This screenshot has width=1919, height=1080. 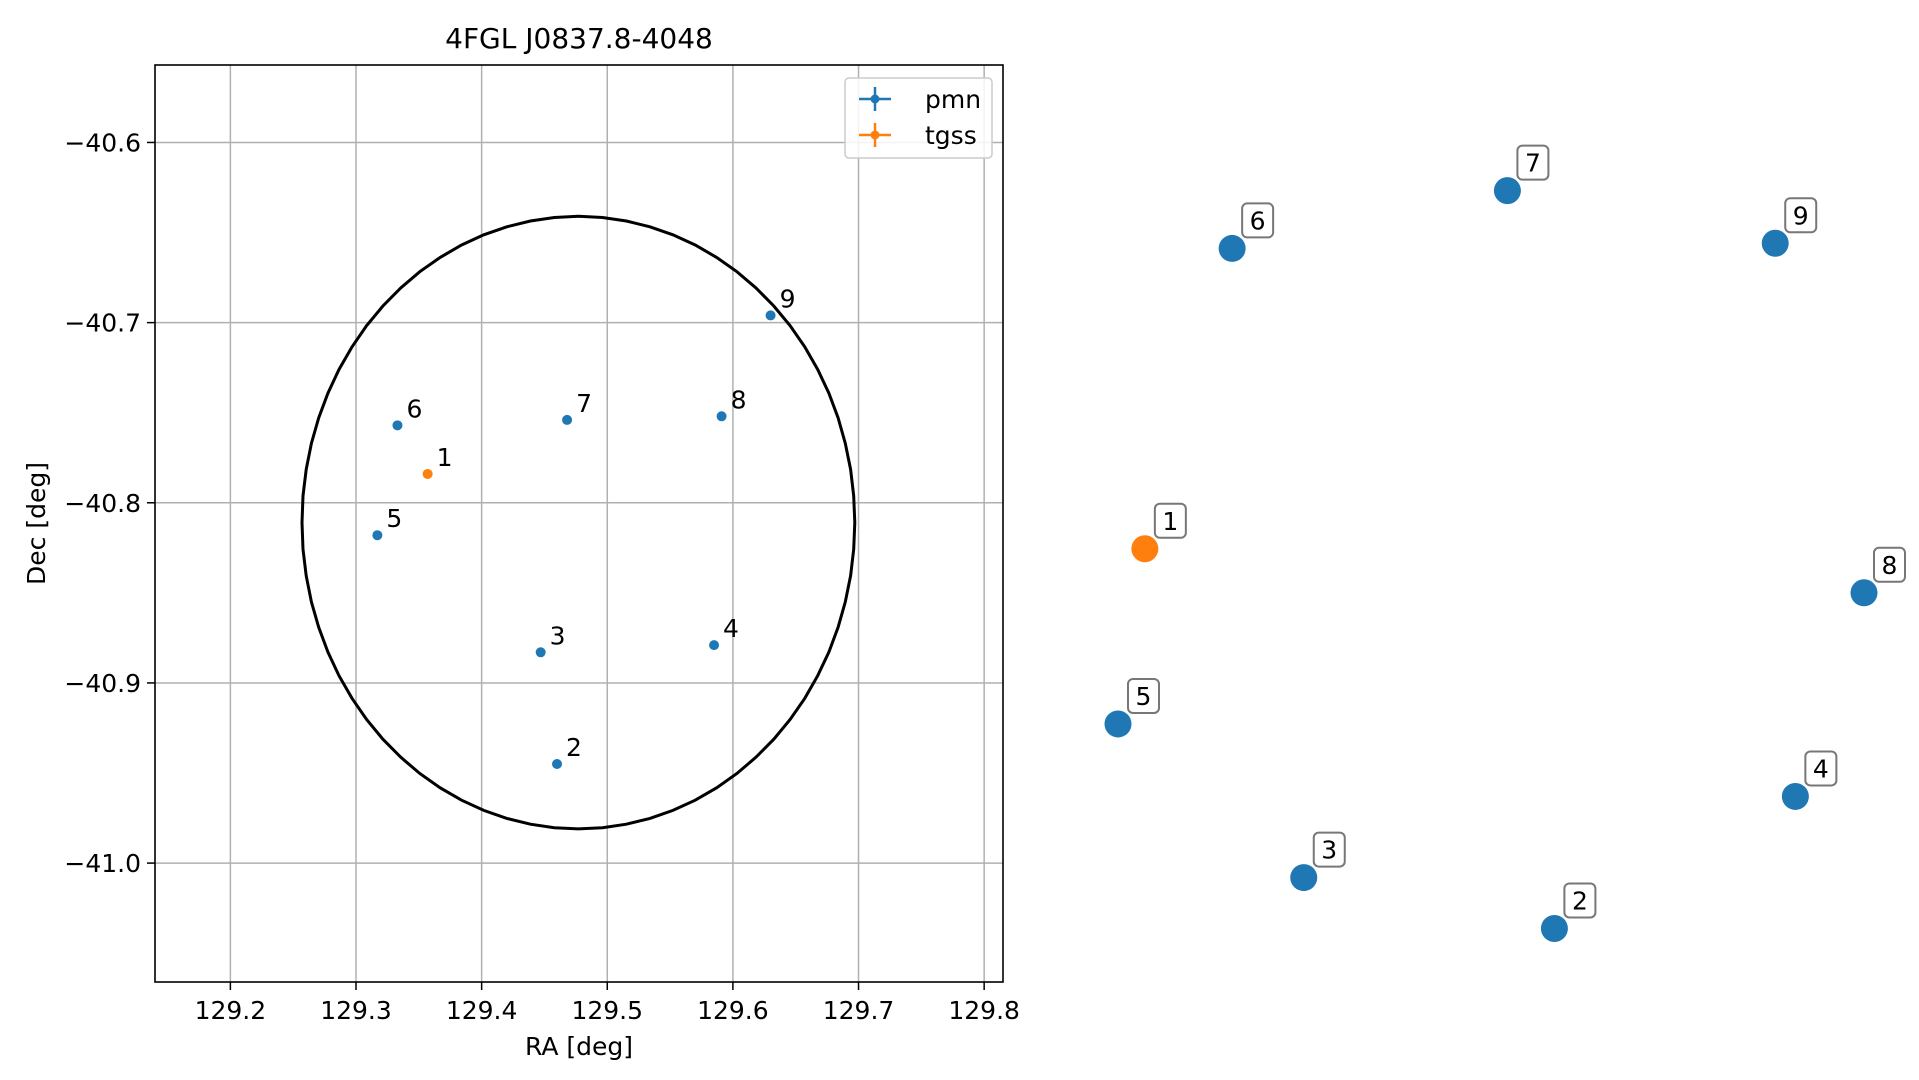 What do you see at coordinates (918, 135) in the screenshot?
I see `legend-entry-tgss: tgss` at bounding box center [918, 135].